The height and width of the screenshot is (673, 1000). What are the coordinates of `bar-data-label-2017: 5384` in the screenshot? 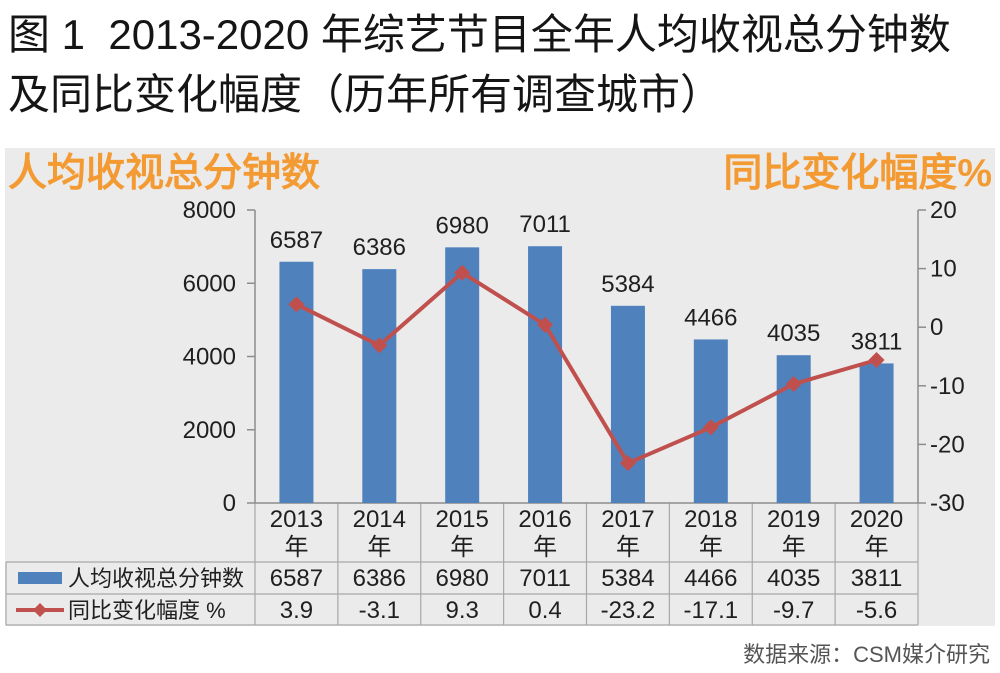 It's located at (627, 284).